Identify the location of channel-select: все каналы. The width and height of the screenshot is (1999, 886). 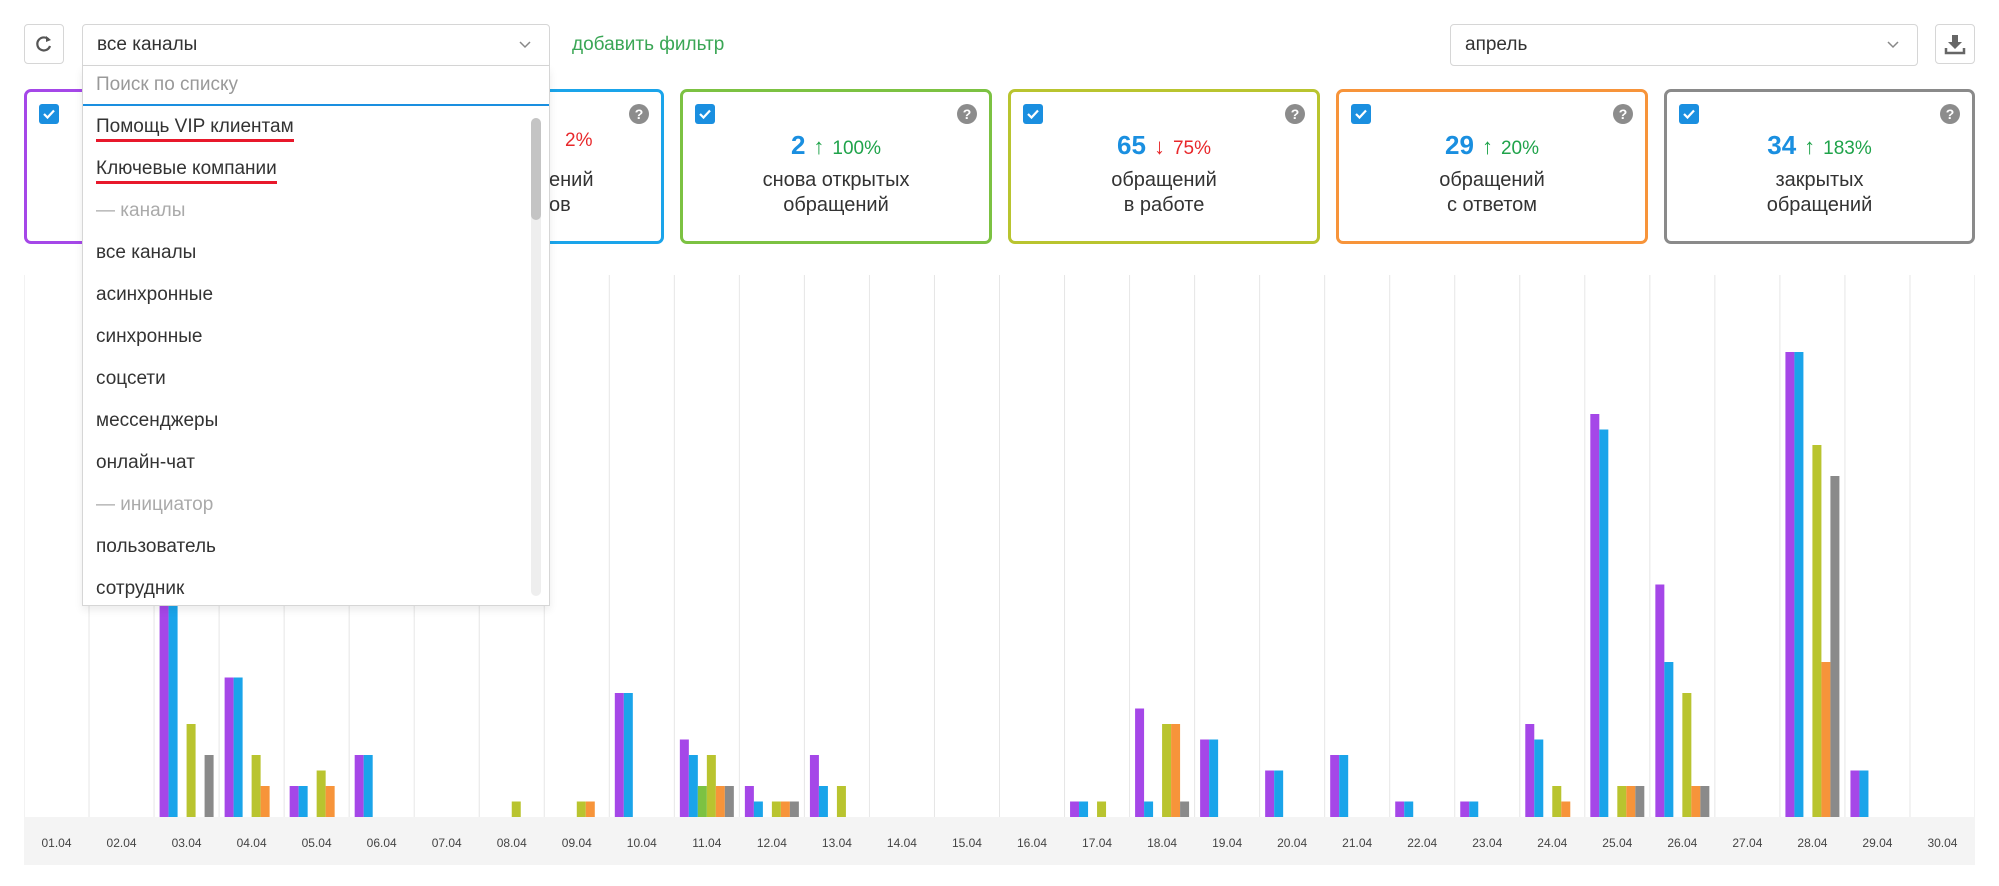
(316, 45).